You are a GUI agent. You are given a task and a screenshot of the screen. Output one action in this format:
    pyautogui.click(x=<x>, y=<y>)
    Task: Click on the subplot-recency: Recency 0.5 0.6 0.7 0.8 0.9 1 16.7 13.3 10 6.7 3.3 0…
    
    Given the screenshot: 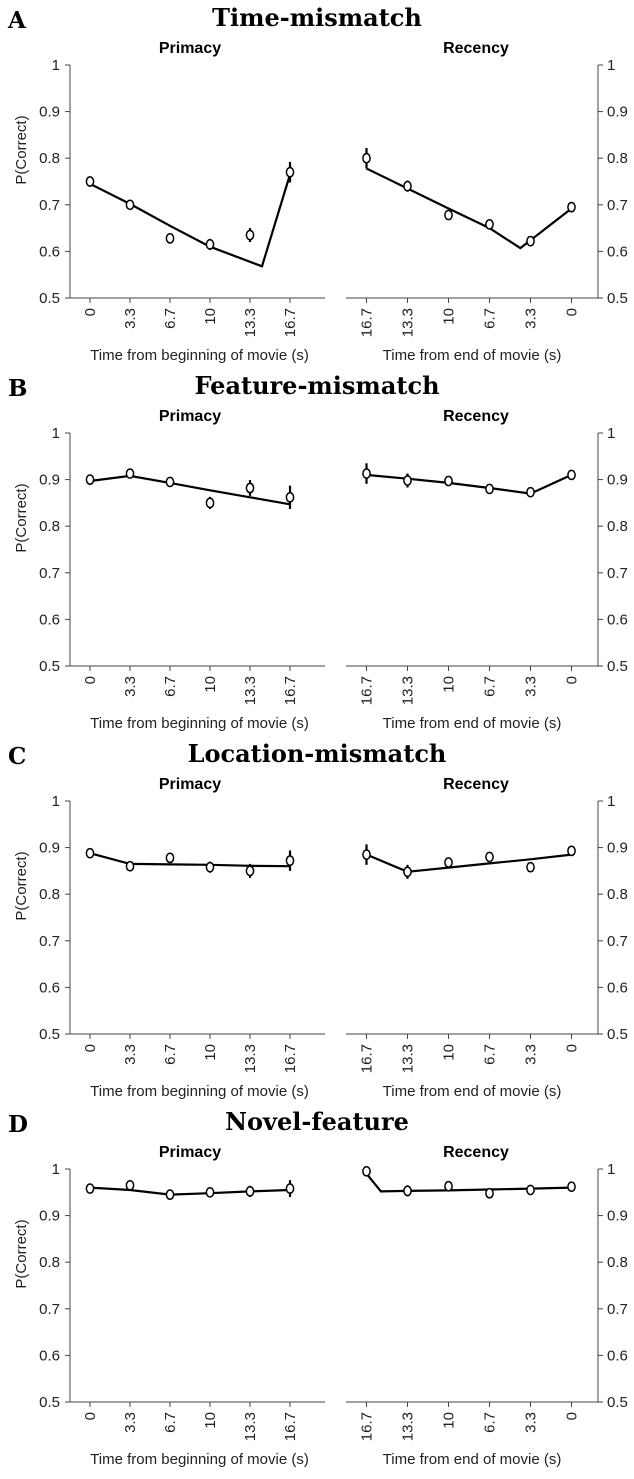 What is the action you would take?
    pyautogui.click(x=487, y=938)
    